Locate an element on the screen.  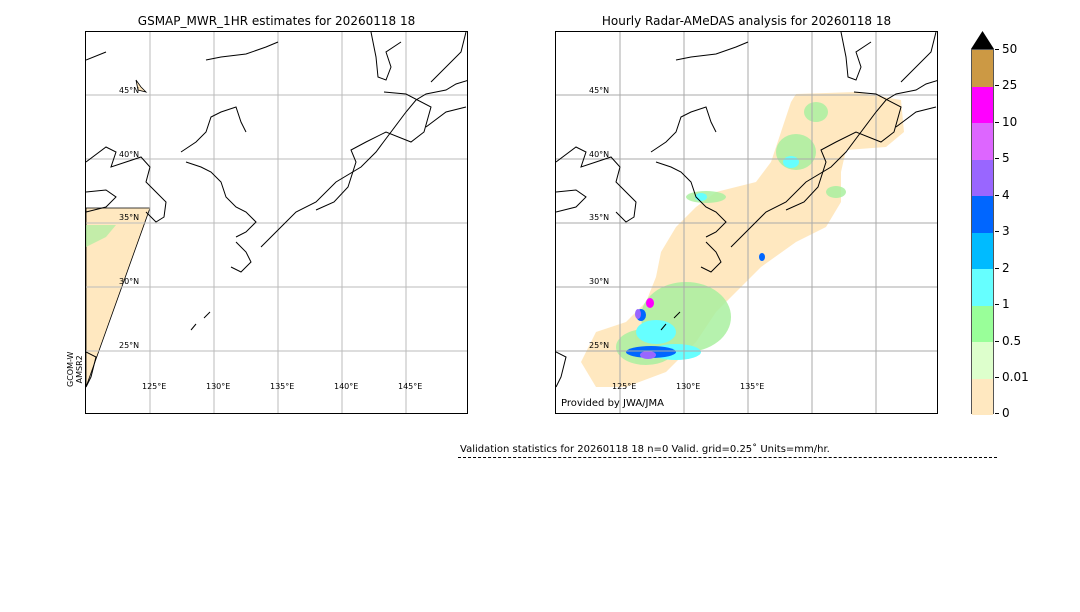
colorbar-tick-2: 2 is located at coordinates (1002, 268).